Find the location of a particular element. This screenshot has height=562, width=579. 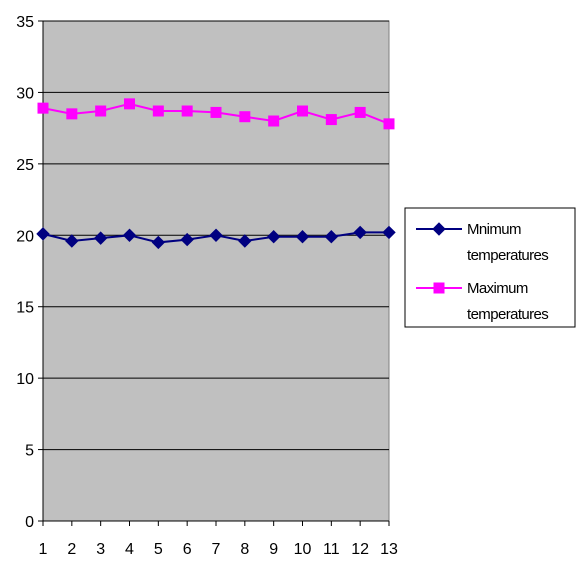

y-tick-label: 0 is located at coordinates (29, 522).